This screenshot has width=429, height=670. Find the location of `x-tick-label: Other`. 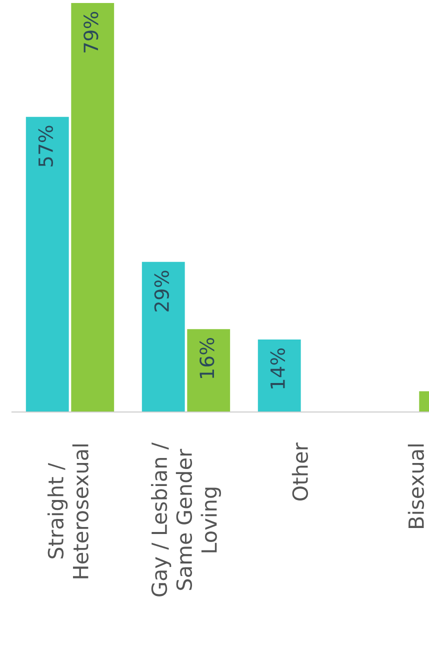

x-tick-label: Other is located at coordinates (300, 471).